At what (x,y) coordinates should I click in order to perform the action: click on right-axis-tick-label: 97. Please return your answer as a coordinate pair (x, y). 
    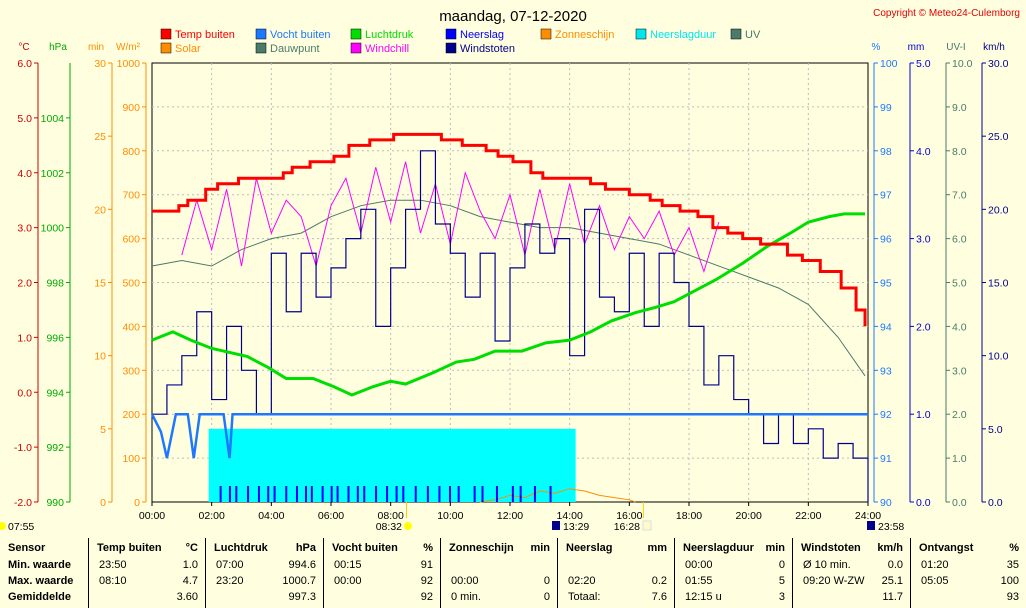
    Looking at the image, I should click on (886, 196).